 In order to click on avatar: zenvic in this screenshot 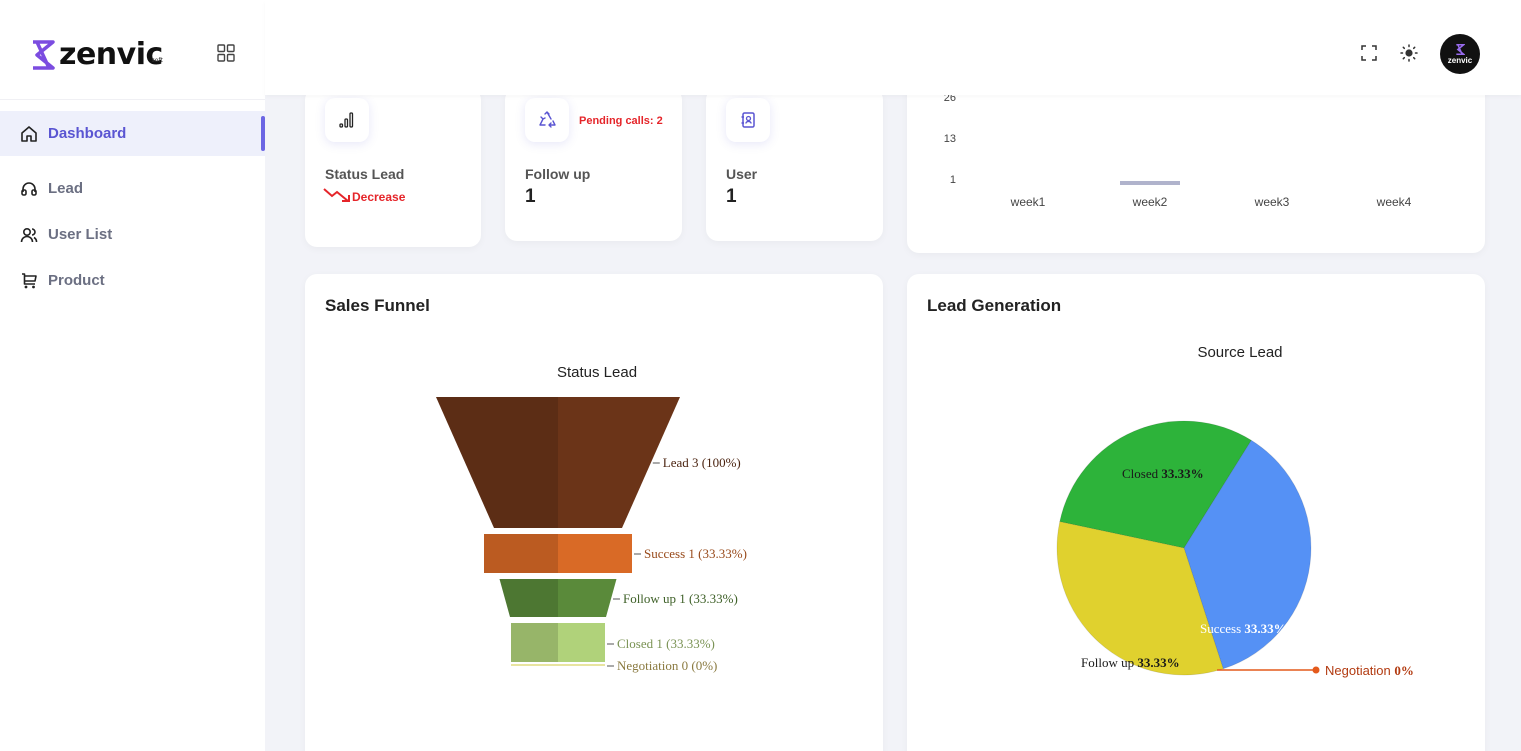, I will do `click(1460, 54)`.